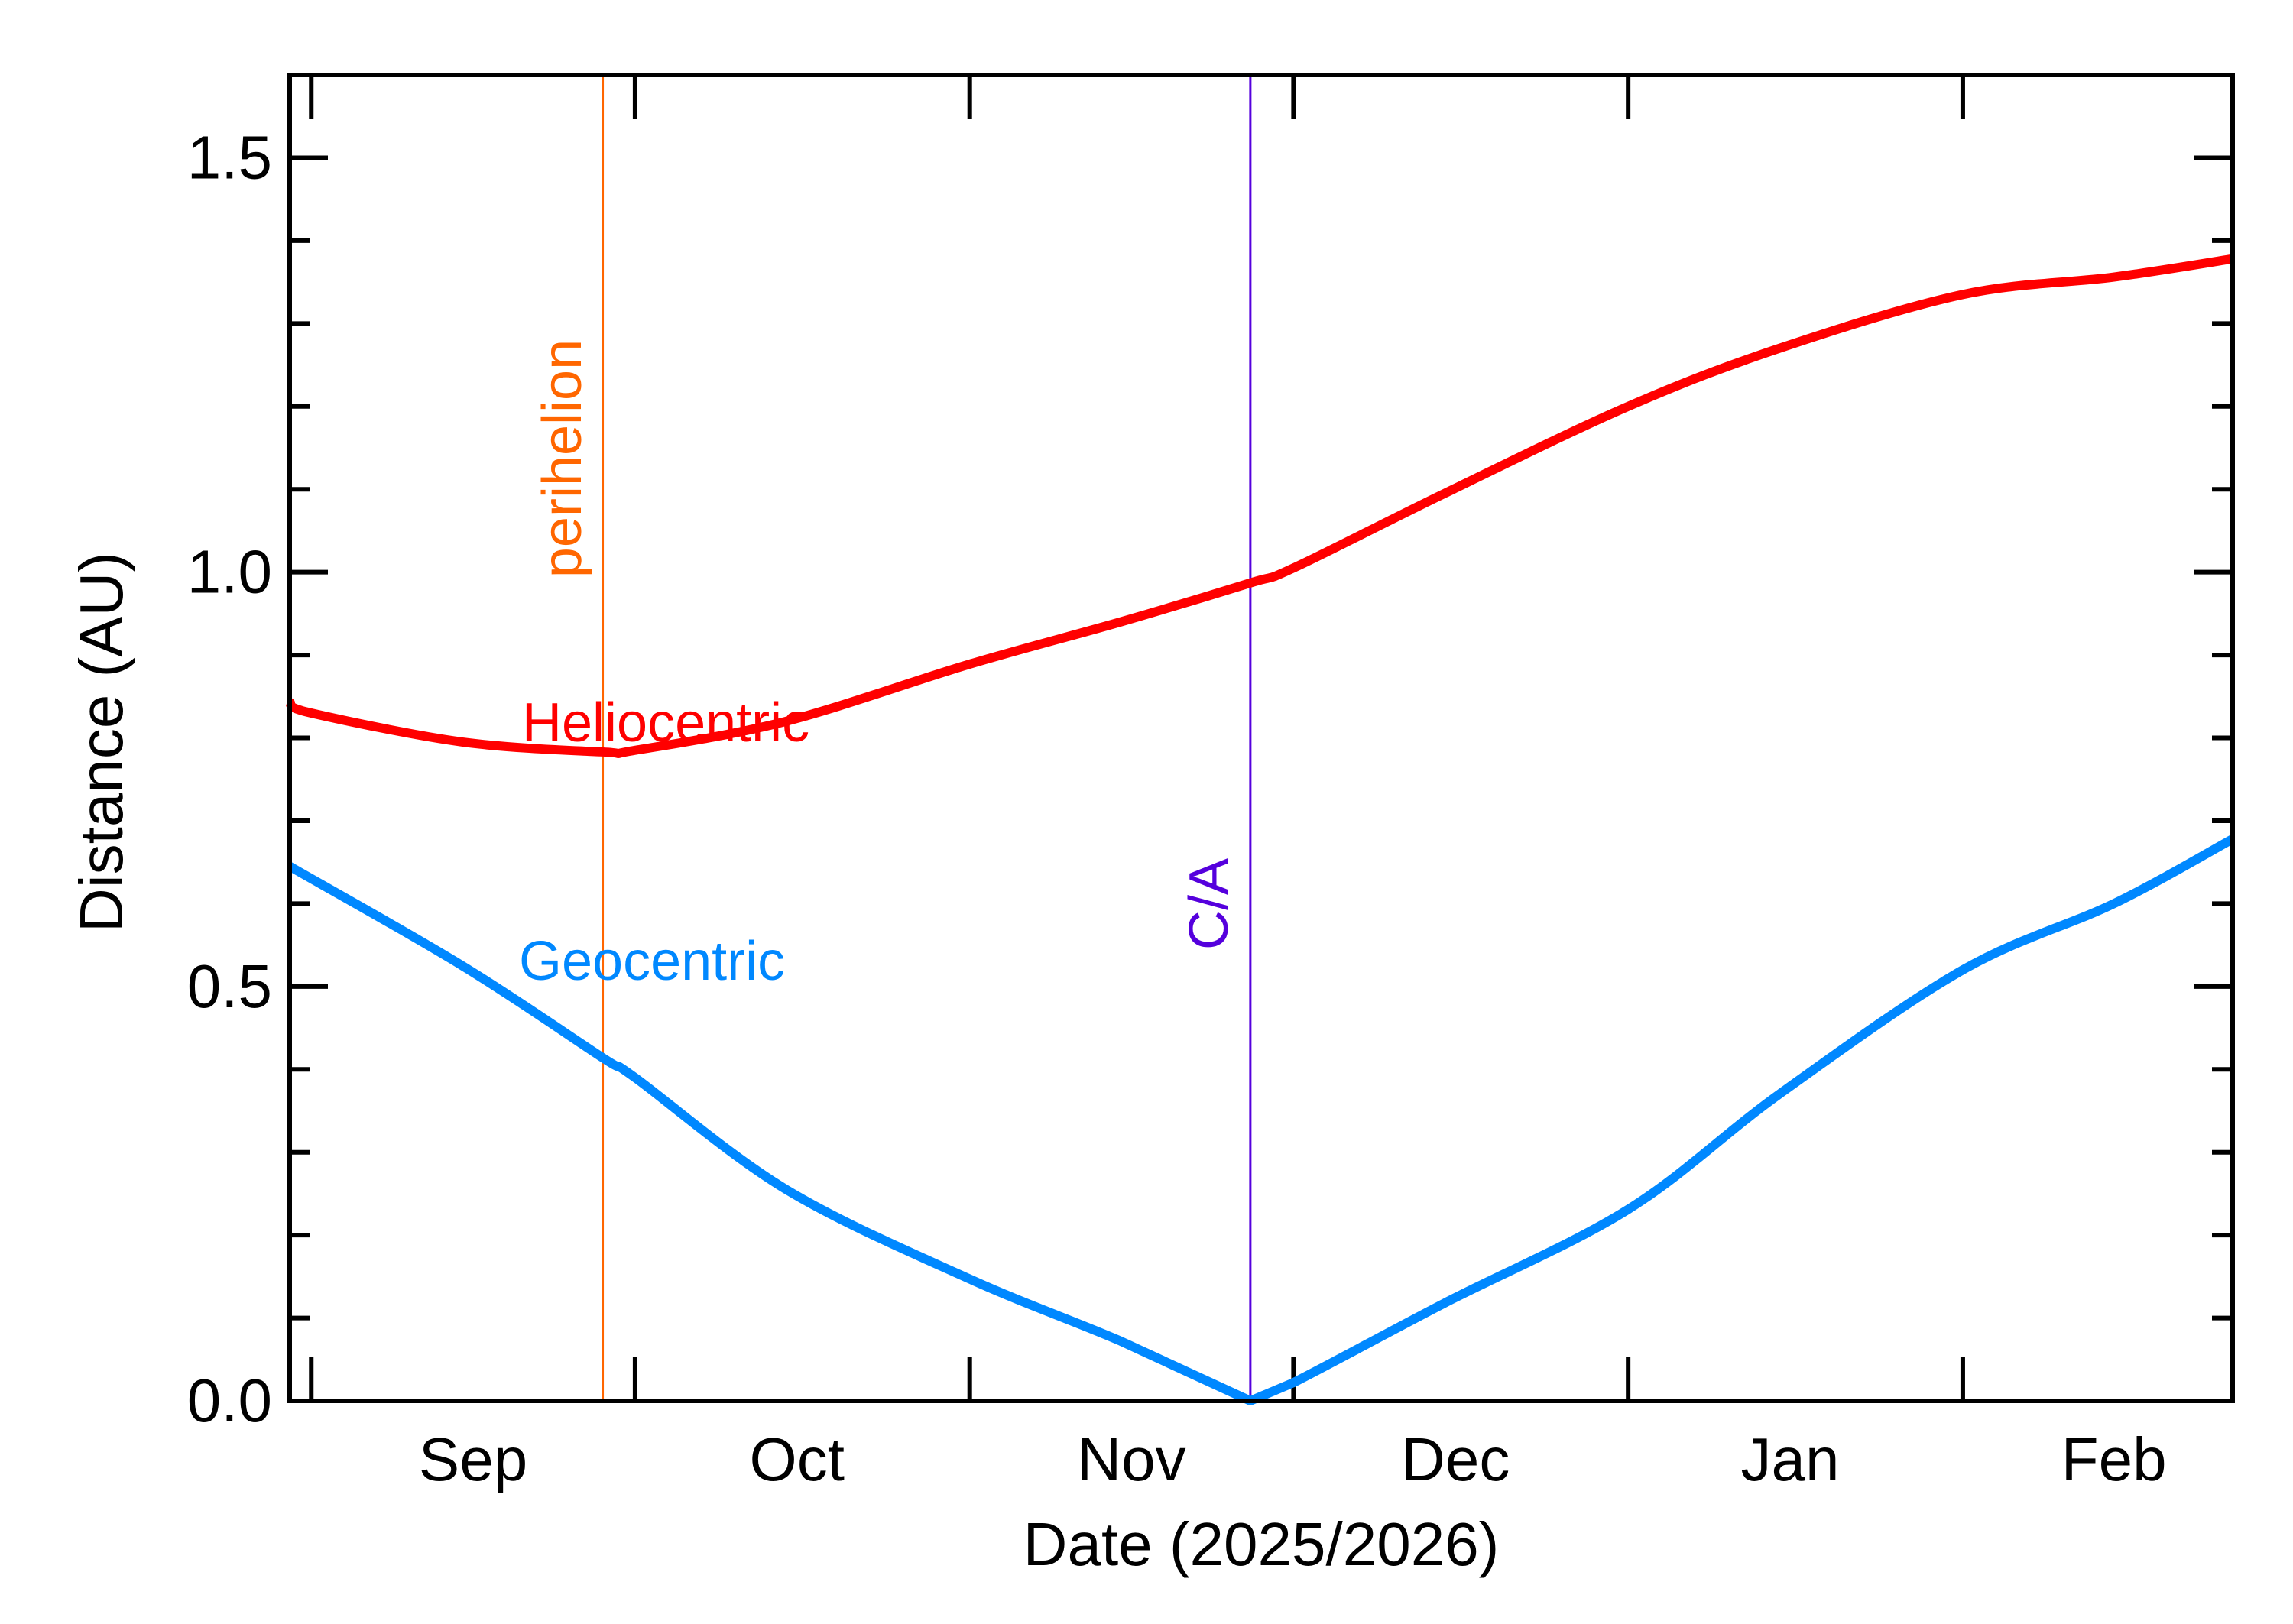 The image size is (2293, 1624). I want to click on x-axis-label: Date (2025/2026), so click(1261, 1544).